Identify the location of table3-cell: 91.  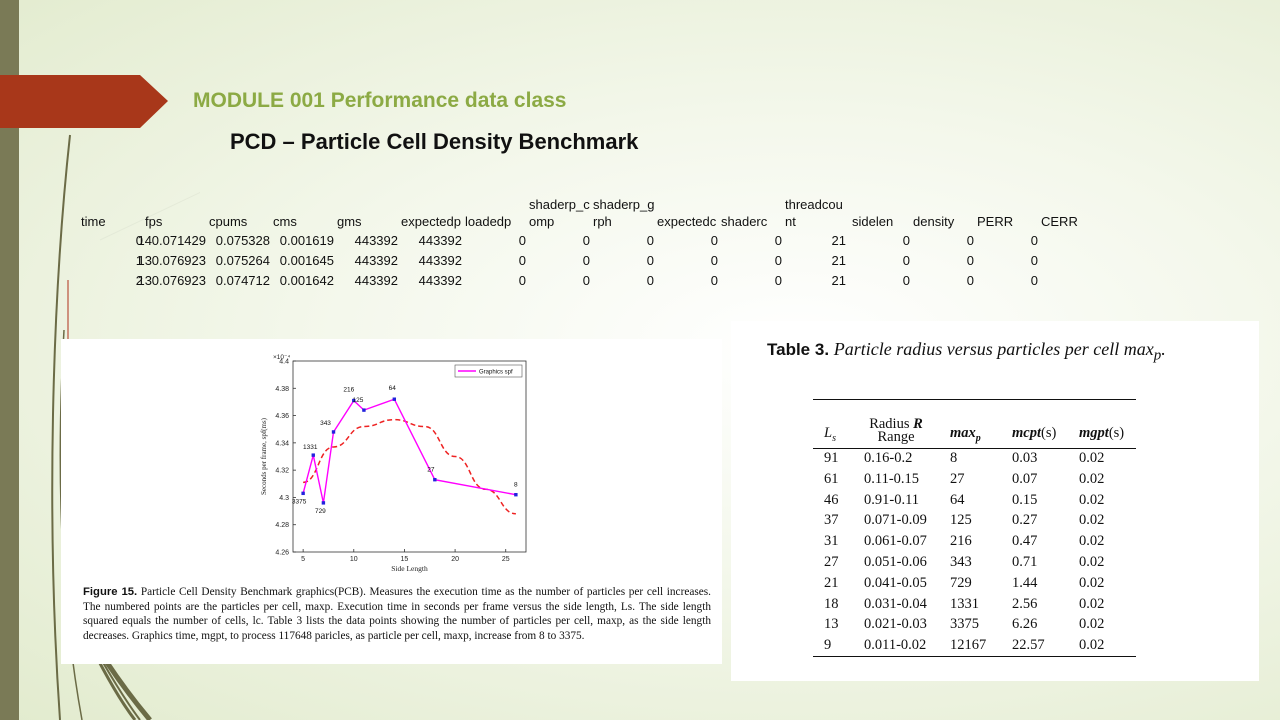
(831, 458).